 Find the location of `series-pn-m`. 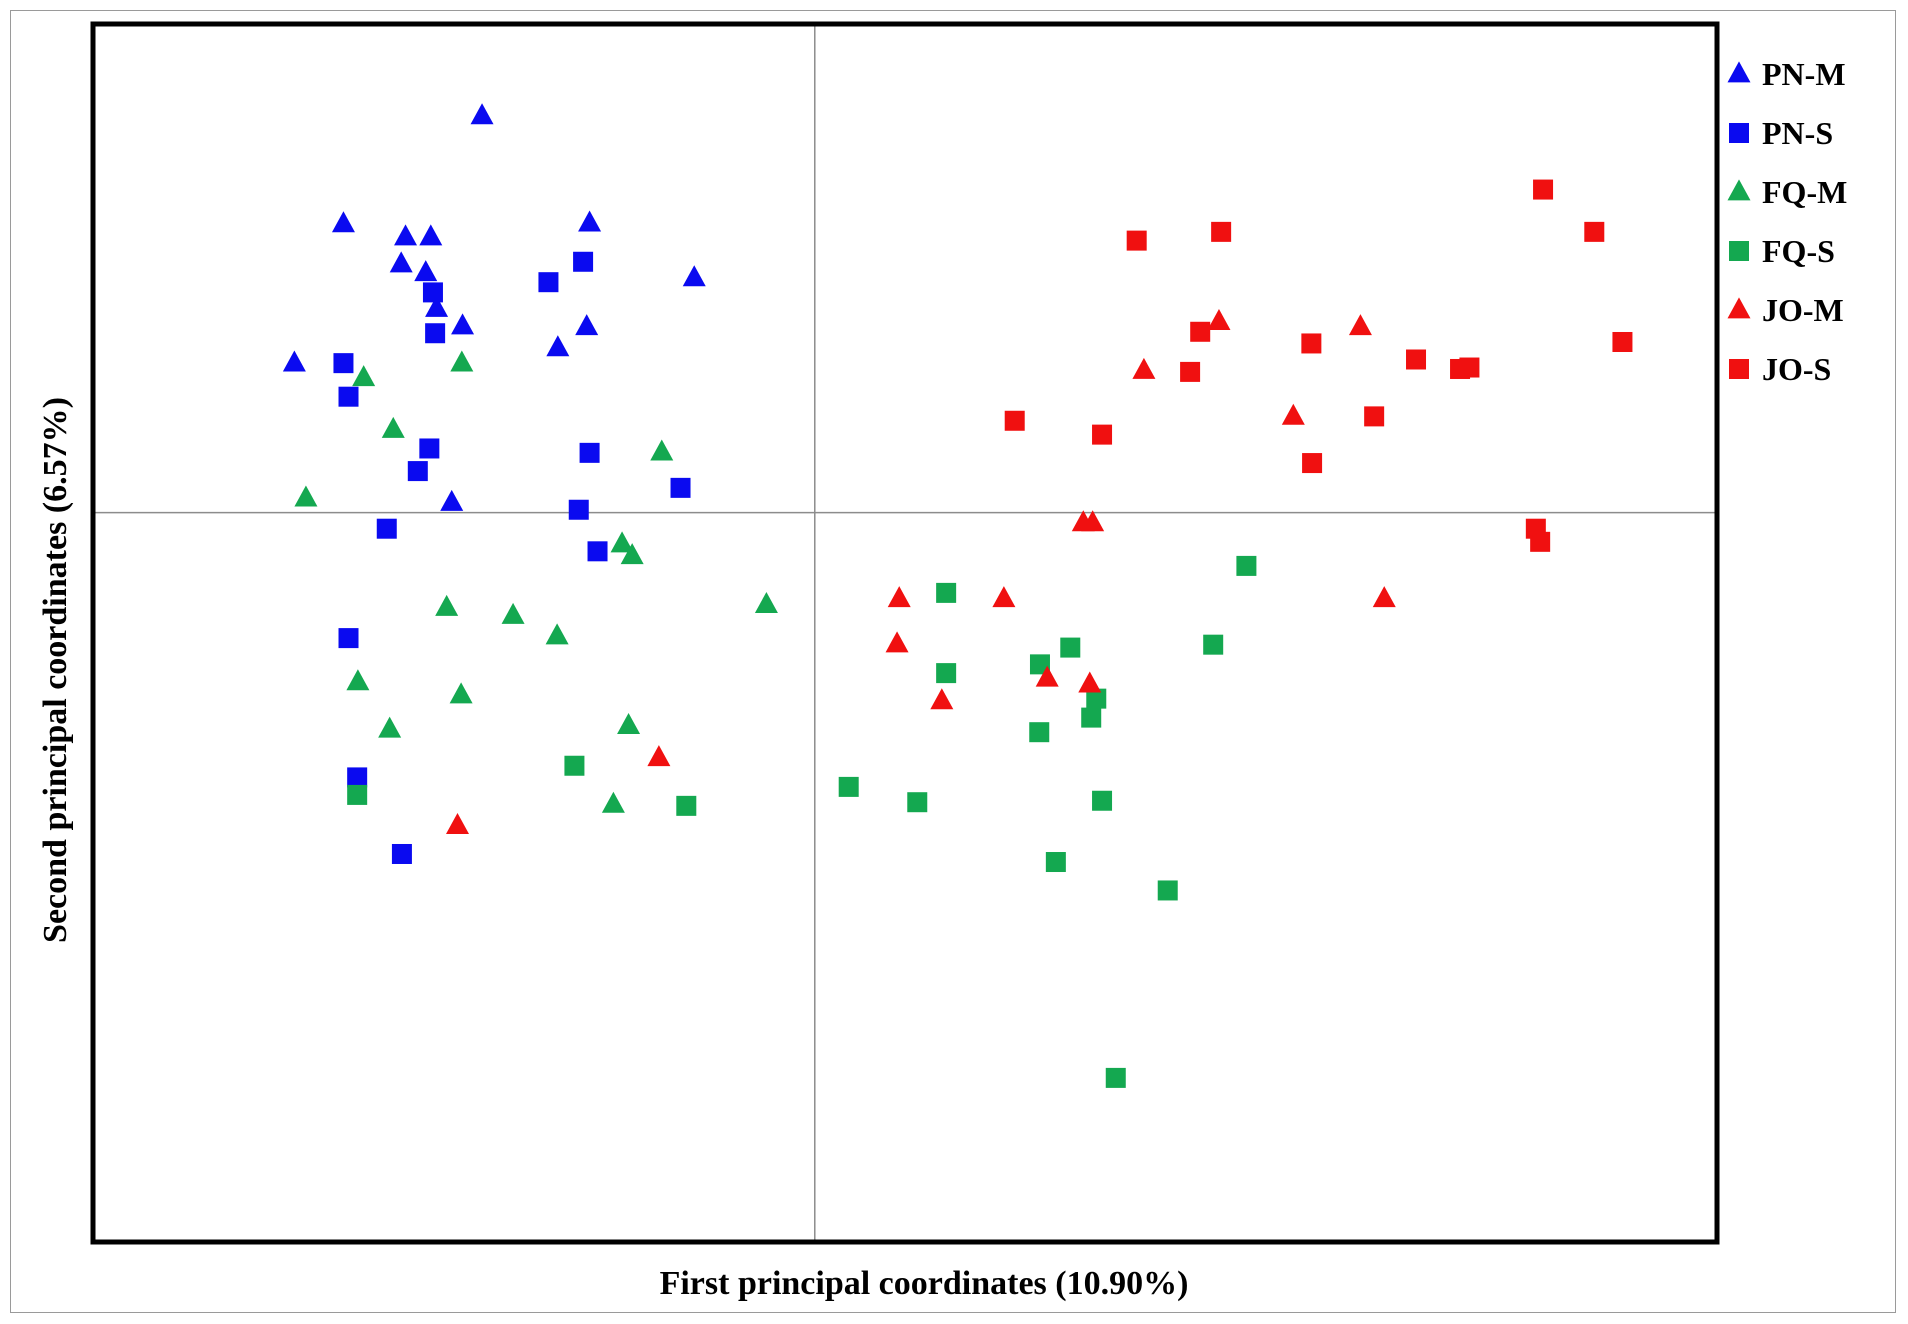

series-pn-m is located at coordinates (494, 307).